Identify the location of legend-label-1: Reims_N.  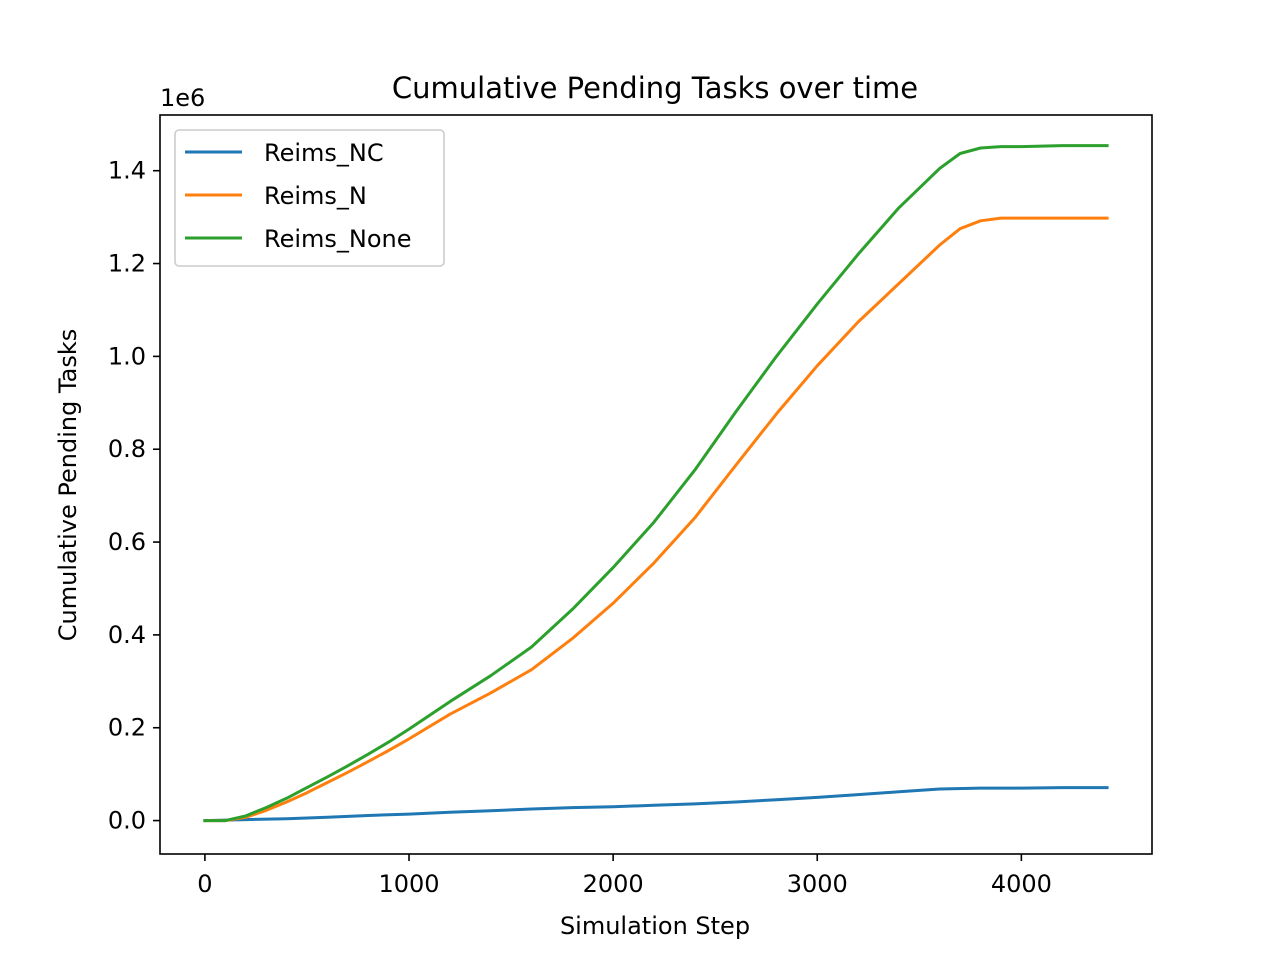
(315, 196).